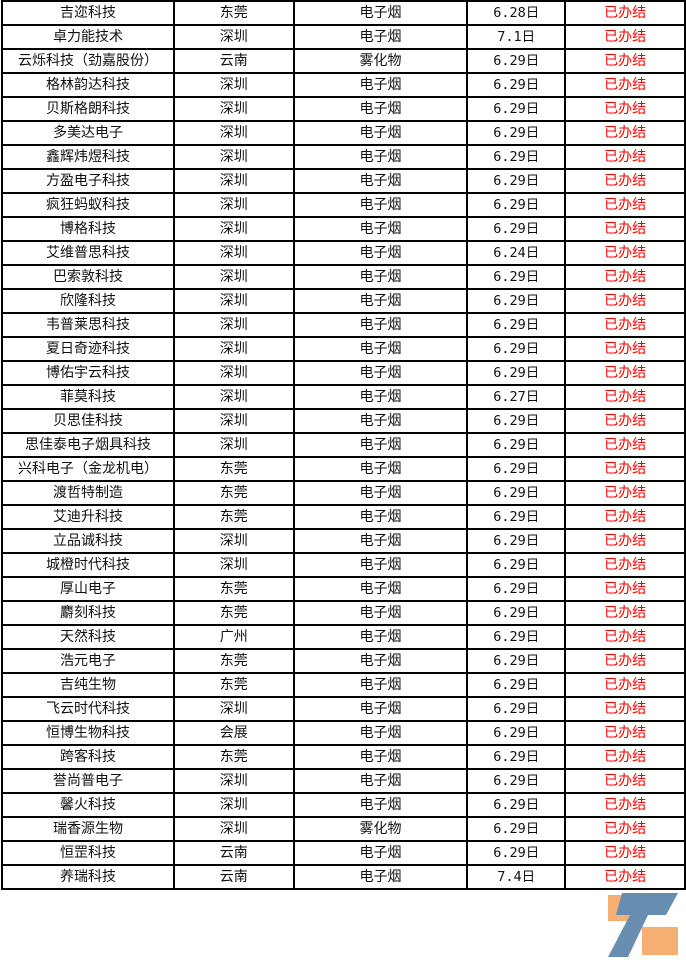 The height and width of the screenshot is (963, 686). I want to click on company-name-cell: 恒罡科技, so click(88, 853).